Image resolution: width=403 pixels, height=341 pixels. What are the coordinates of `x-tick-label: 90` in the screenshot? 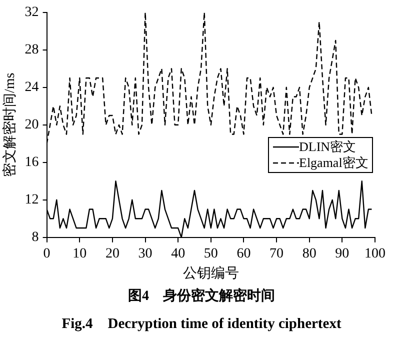 It's located at (342, 254).